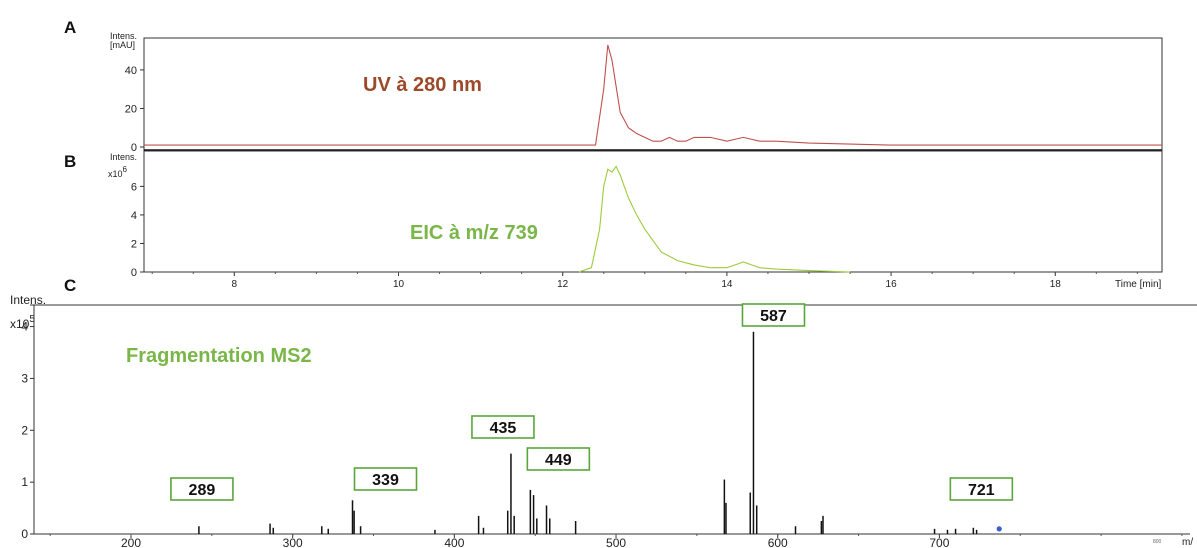  I want to click on mz-xtick-label: 400, so click(454, 542).